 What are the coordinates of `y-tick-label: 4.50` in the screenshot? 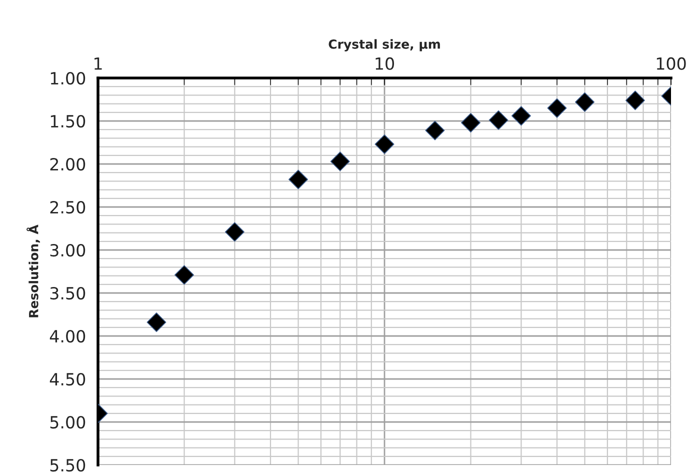 It's located at (68, 379).